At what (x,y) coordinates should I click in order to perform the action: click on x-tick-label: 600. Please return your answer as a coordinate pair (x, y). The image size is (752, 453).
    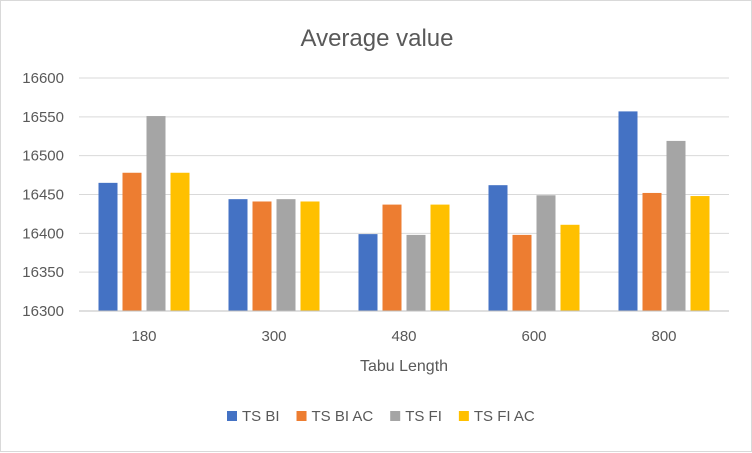
    Looking at the image, I should click on (533, 336).